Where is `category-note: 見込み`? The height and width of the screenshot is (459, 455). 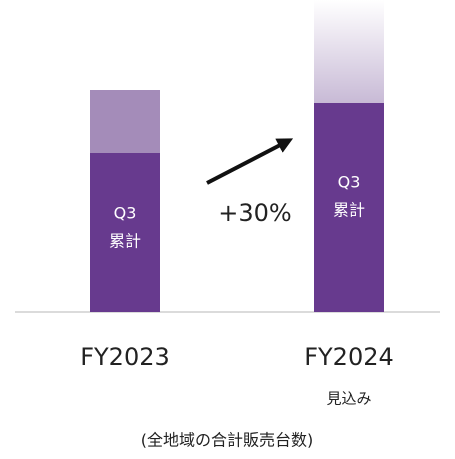
category-note: 見込み is located at coordinates (348, 399).